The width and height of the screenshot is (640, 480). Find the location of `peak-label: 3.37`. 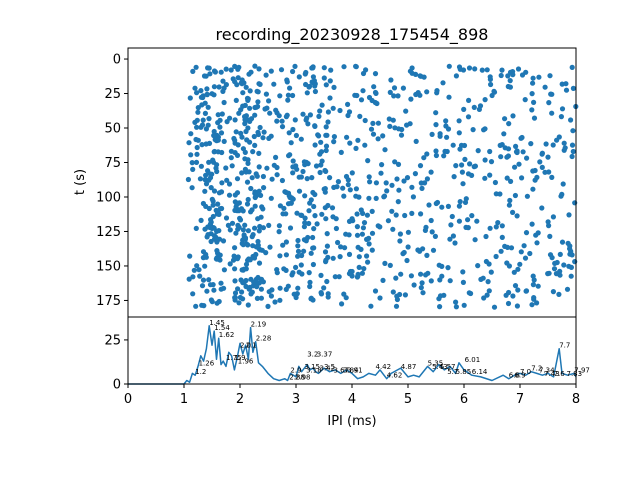

peak-label: 3.37 is located at coordinates (325, 355).